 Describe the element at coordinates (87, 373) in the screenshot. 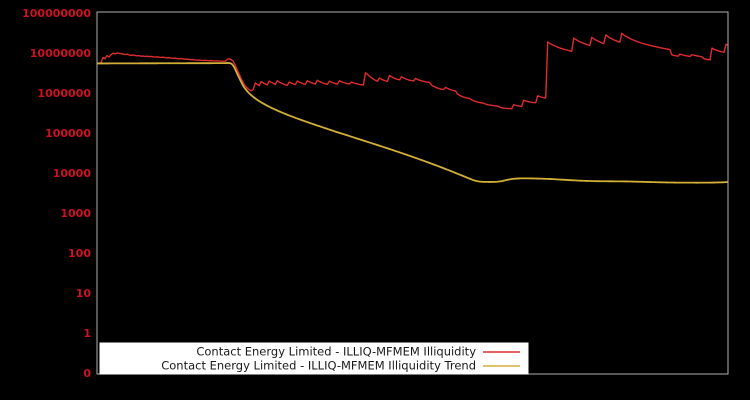

I see `y-axis-tick-label: 0` at that location.